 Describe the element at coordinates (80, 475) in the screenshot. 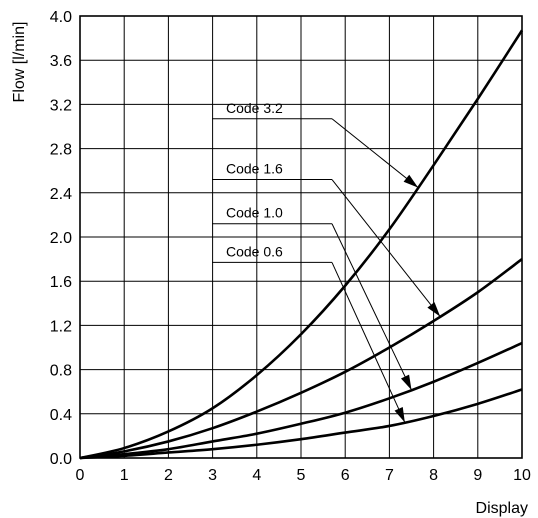

I see `x-tick-label: 0` at that location.